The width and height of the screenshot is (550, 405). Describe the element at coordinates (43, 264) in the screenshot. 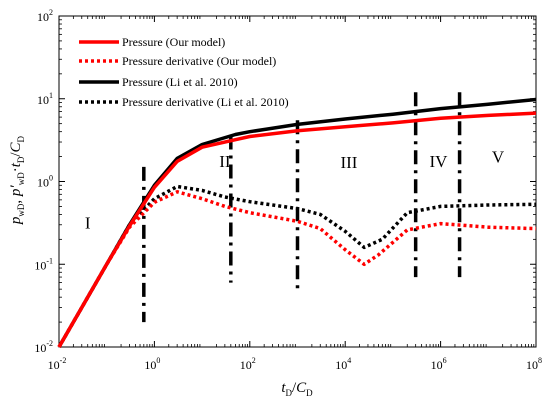

I see `y-tick-label: 10⁻¹` at that location.